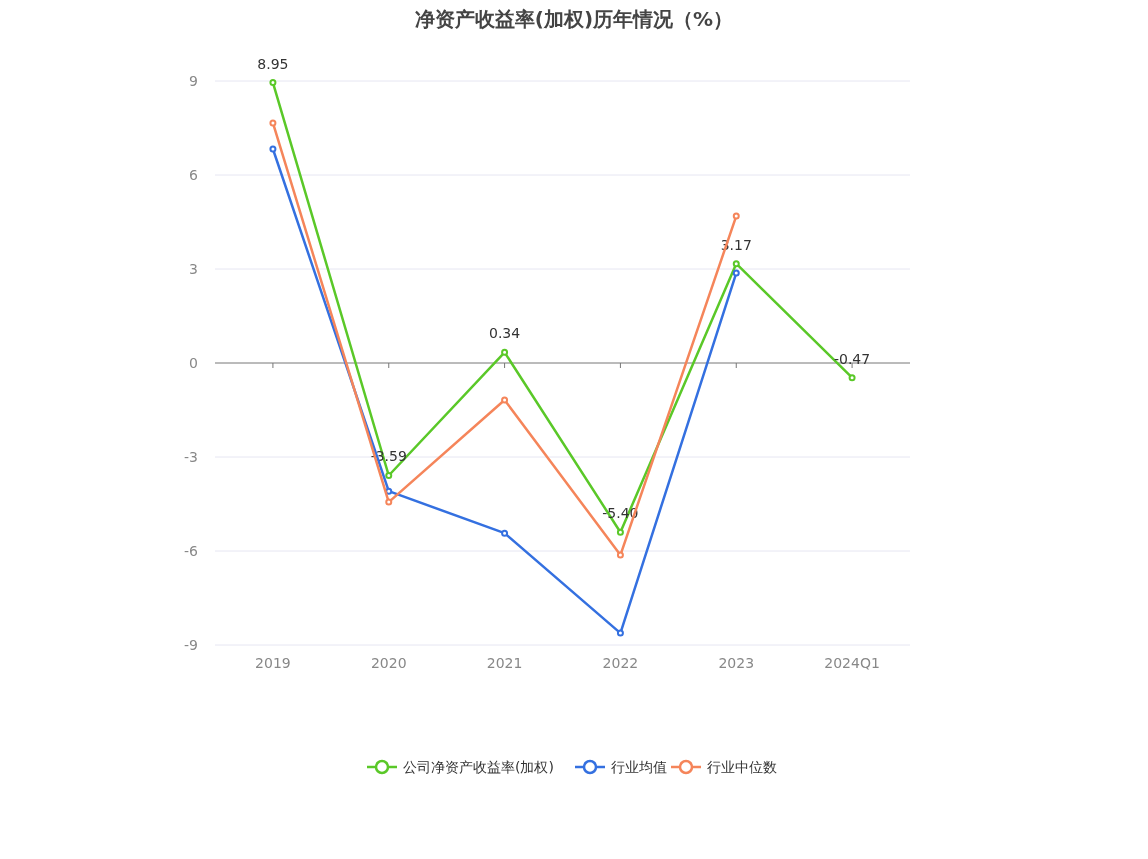  Describe the element at coordinates (736, 663) in the screenshot. I see `x-tick-label: 2023` at that location.